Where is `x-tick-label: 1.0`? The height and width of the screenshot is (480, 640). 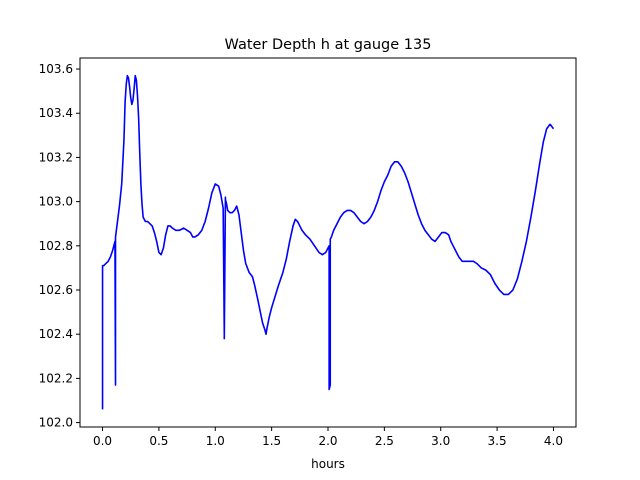 x-tick-label: 1.0 is located at coordinates (215, 441).